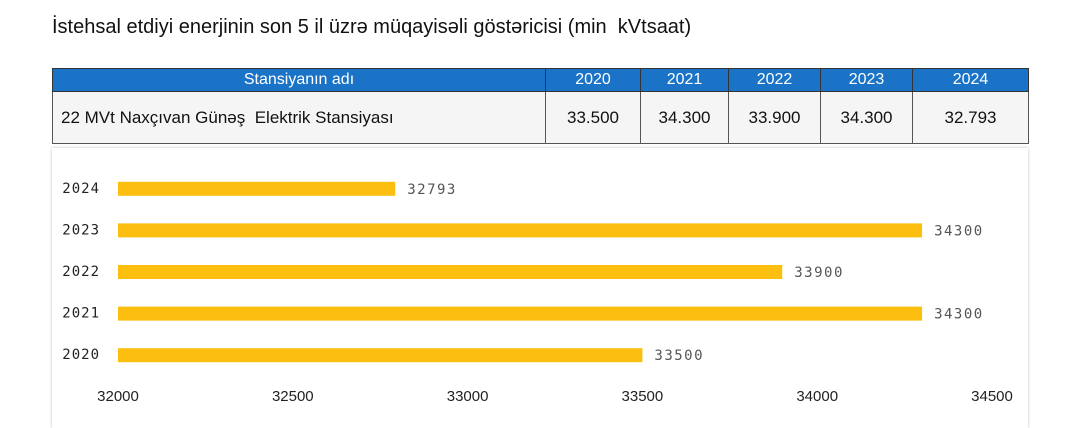 The height and width of the screenshot is (428, 1080). Describe the element at coordinates (299, 80) in the screenshot. I see `header-cell: Stansiyanın adı` at that location.